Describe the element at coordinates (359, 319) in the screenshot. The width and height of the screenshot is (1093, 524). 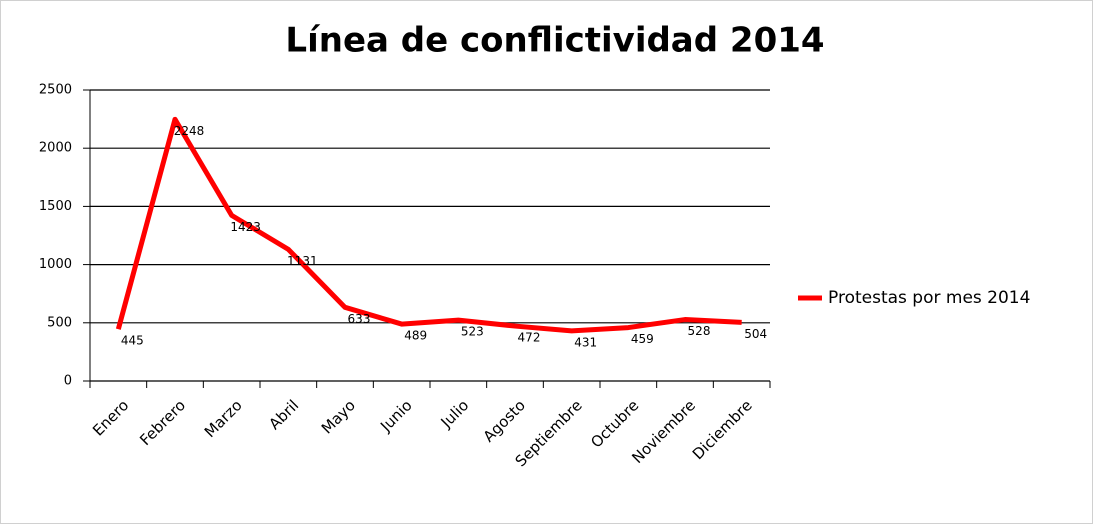
I see `data-label: 633` at that location.